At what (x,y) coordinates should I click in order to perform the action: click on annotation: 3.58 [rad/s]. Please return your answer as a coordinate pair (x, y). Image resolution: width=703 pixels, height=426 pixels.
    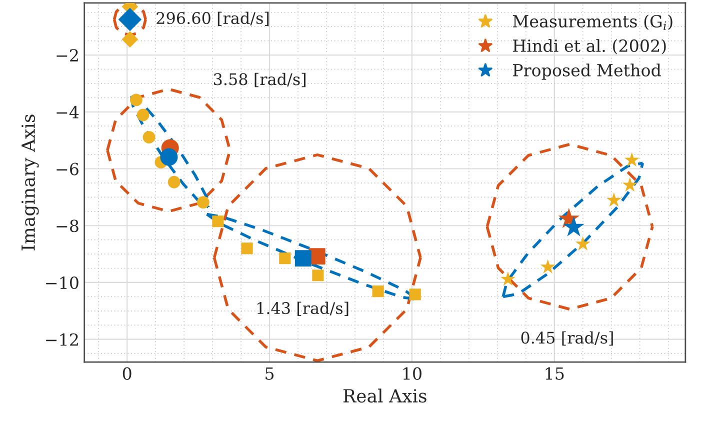
    Looking at the image, I should click on (260, 80).